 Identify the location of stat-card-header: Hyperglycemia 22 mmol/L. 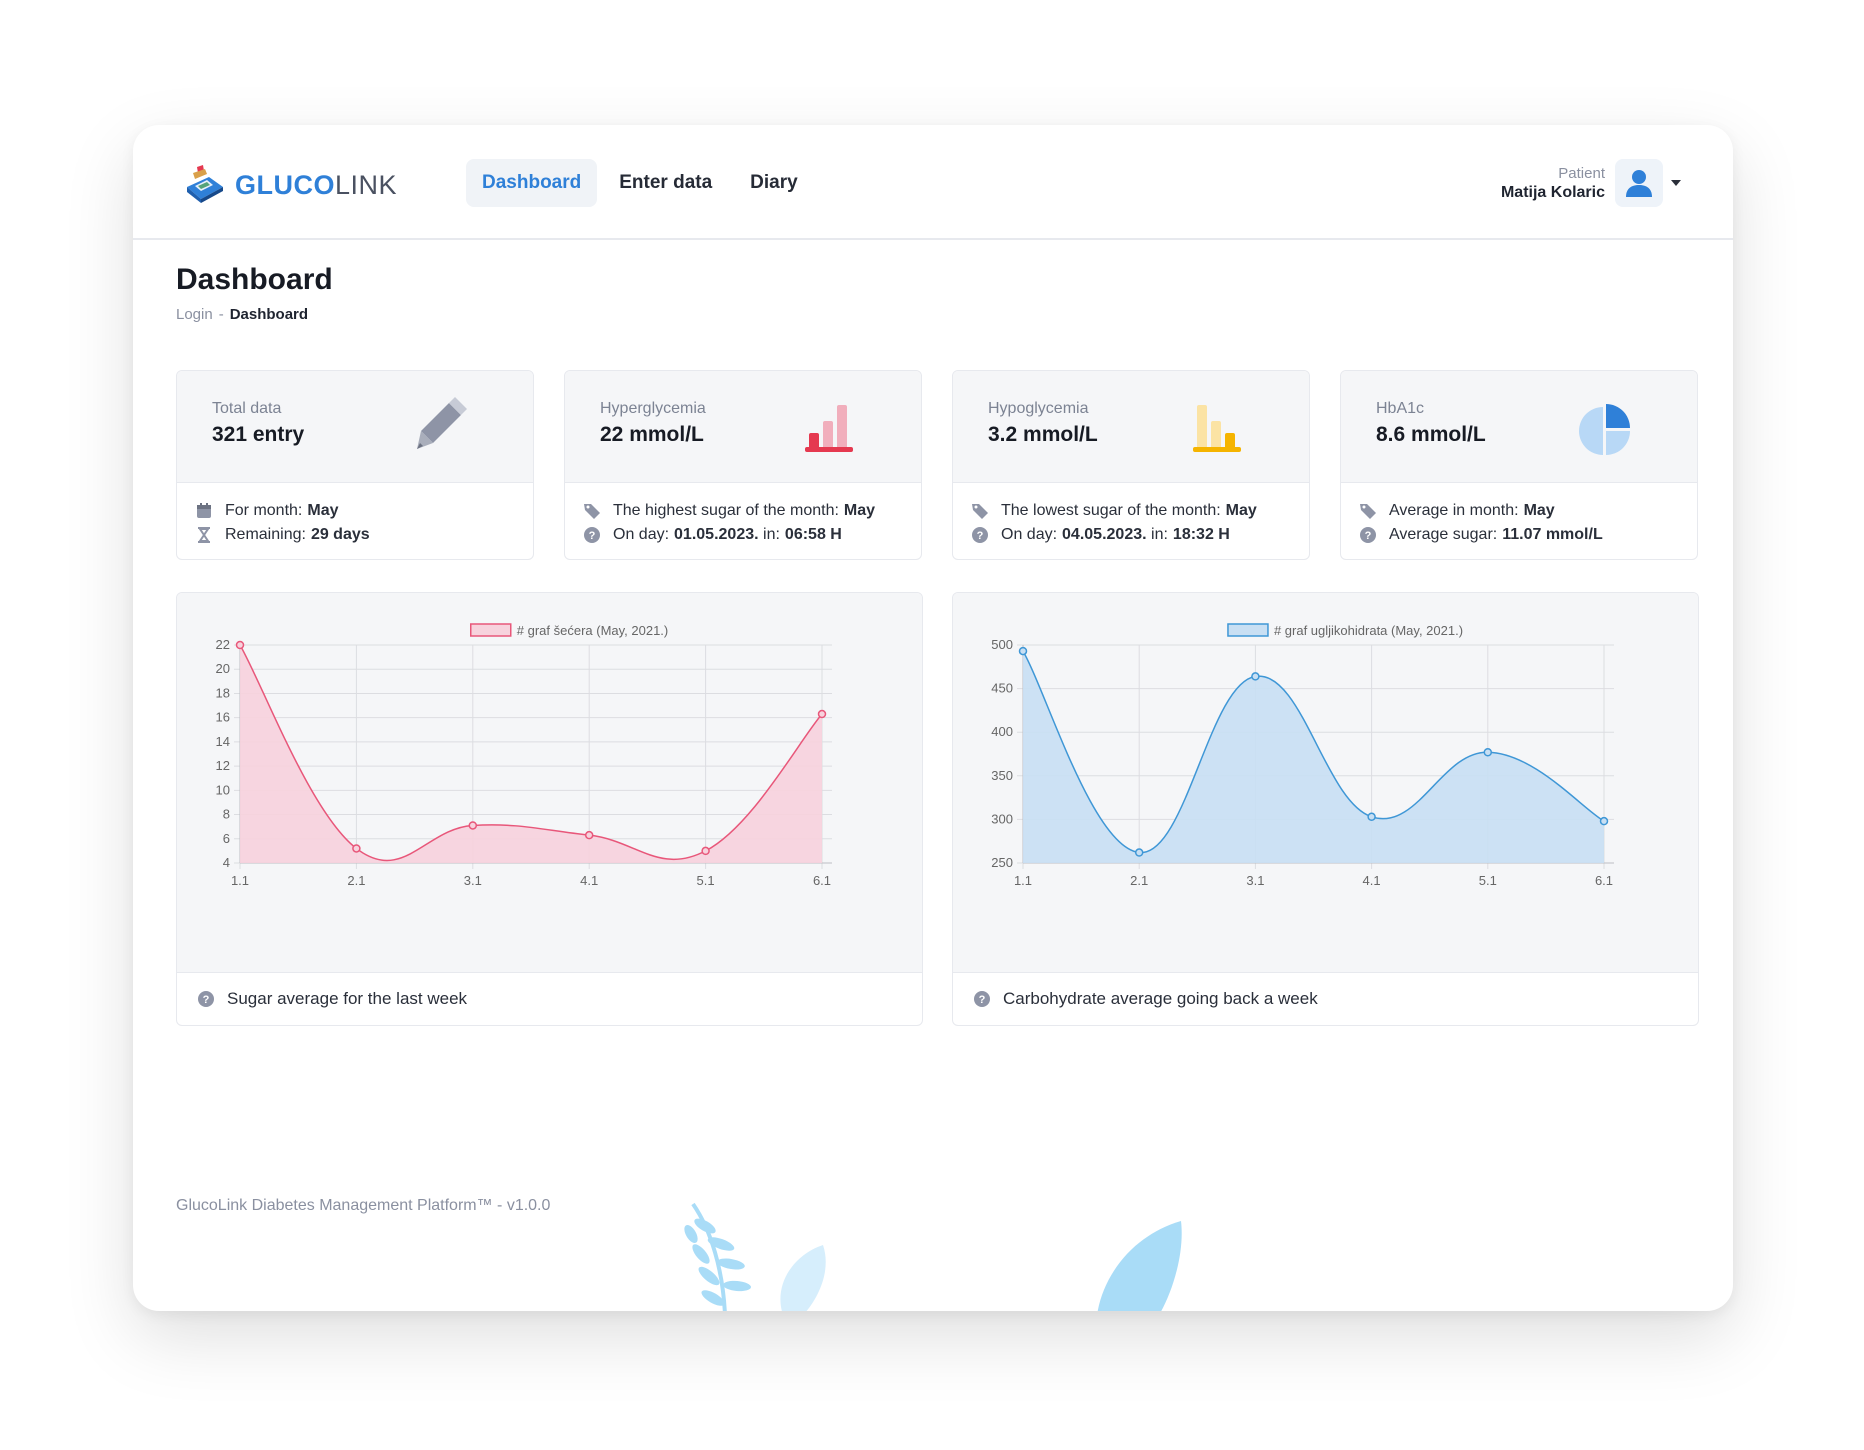
(743, 427).